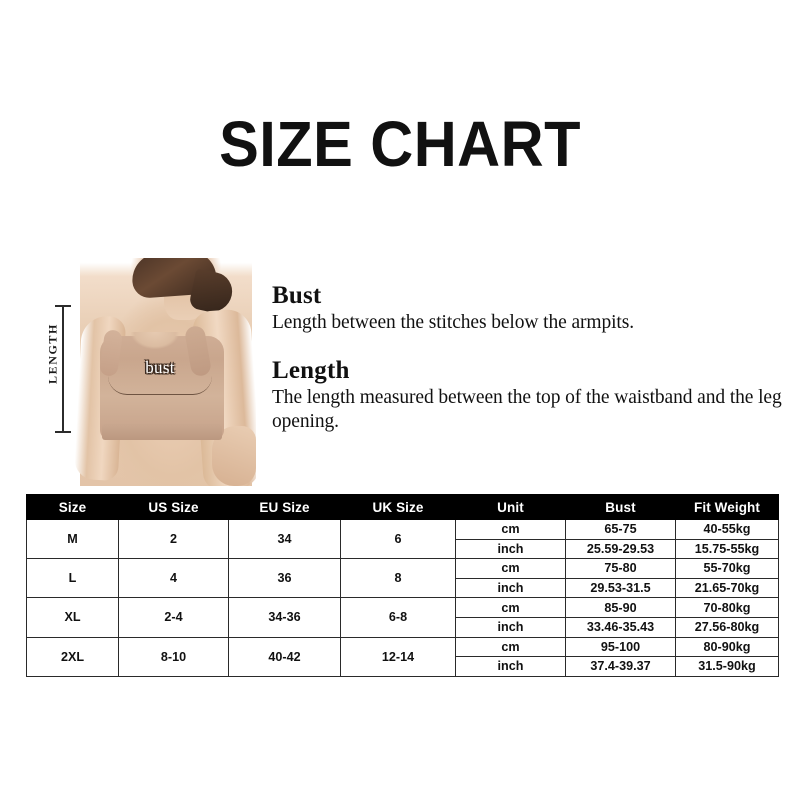 The height and width of the screenshot is (800, 800). Describe the element at coordinates (620, 507) in the screenshot. I see `header-bust: Bust` at that location.